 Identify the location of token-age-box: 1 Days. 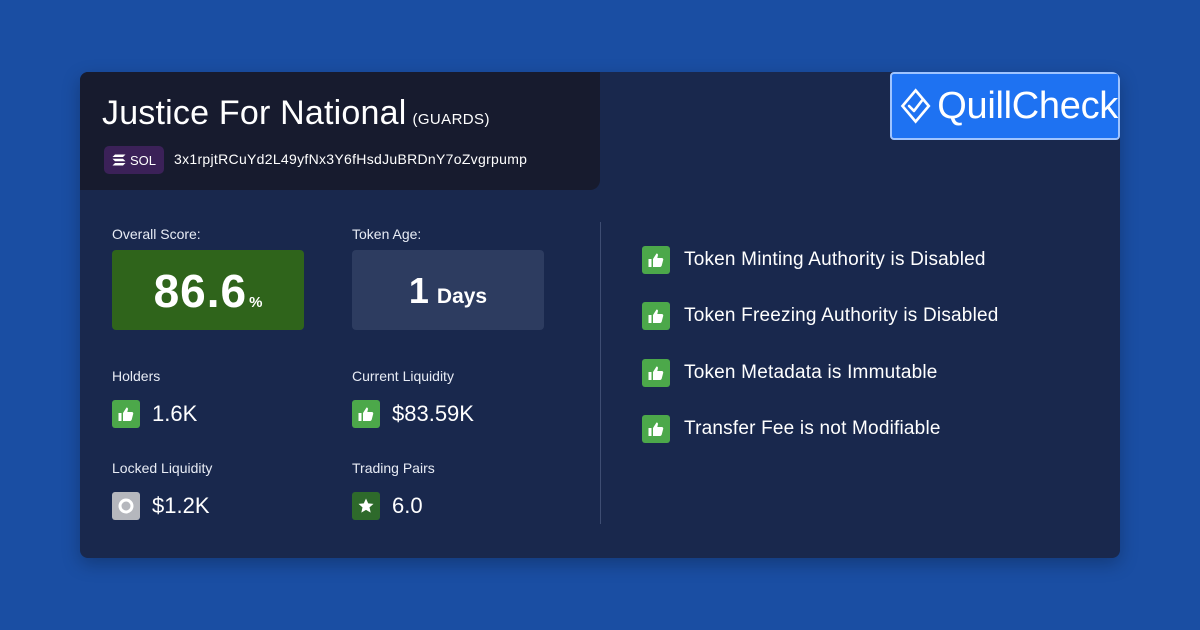
(448, 290).